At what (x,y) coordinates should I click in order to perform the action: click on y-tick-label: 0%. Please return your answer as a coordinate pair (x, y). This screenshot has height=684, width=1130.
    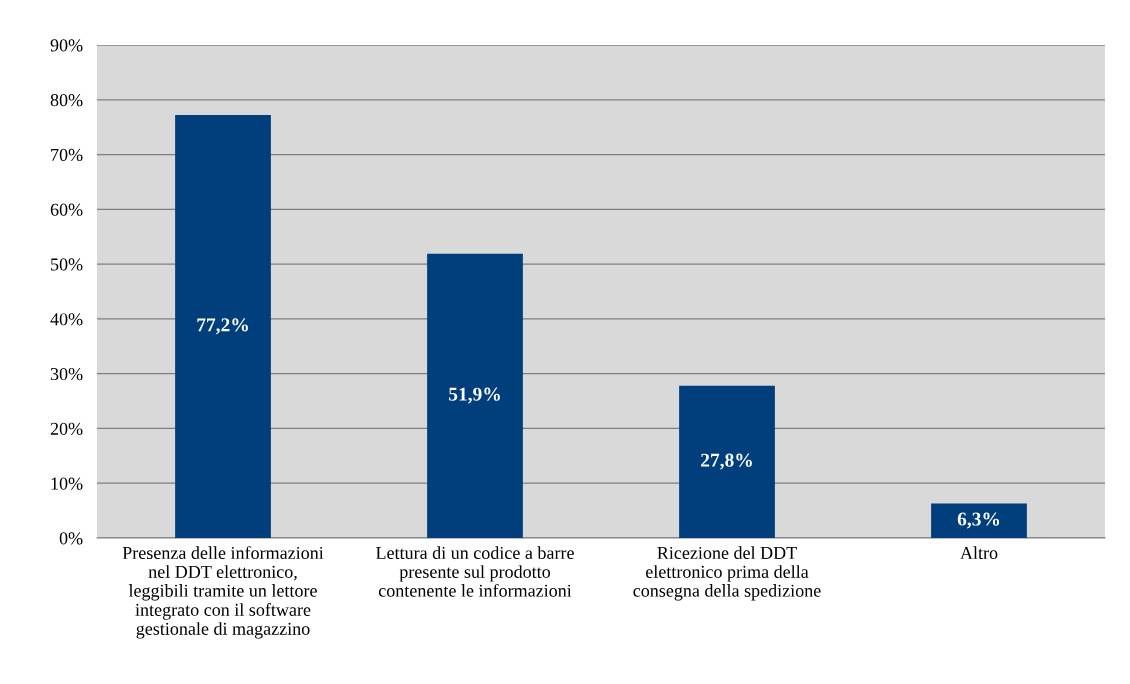
    Looking at the image, I should click on (71, 538).